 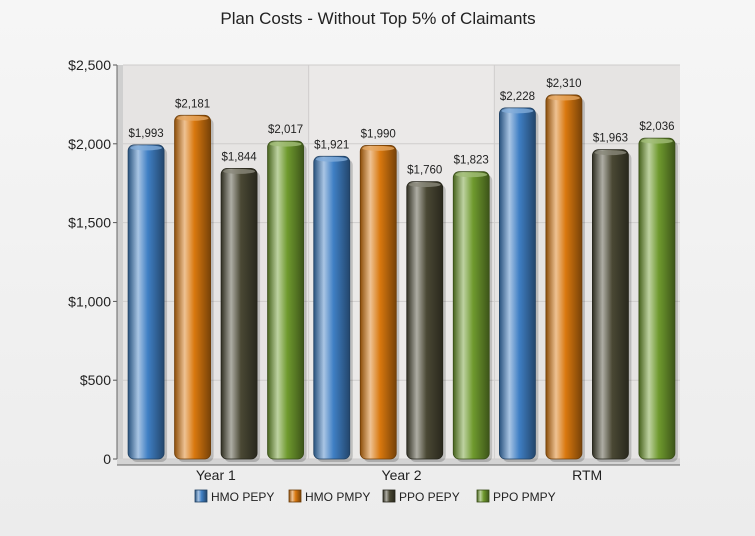 I want to click on legend: HMO PEPY HMO PMPY PPO PEPY PPO PMPY, so click(x=375, y=496).